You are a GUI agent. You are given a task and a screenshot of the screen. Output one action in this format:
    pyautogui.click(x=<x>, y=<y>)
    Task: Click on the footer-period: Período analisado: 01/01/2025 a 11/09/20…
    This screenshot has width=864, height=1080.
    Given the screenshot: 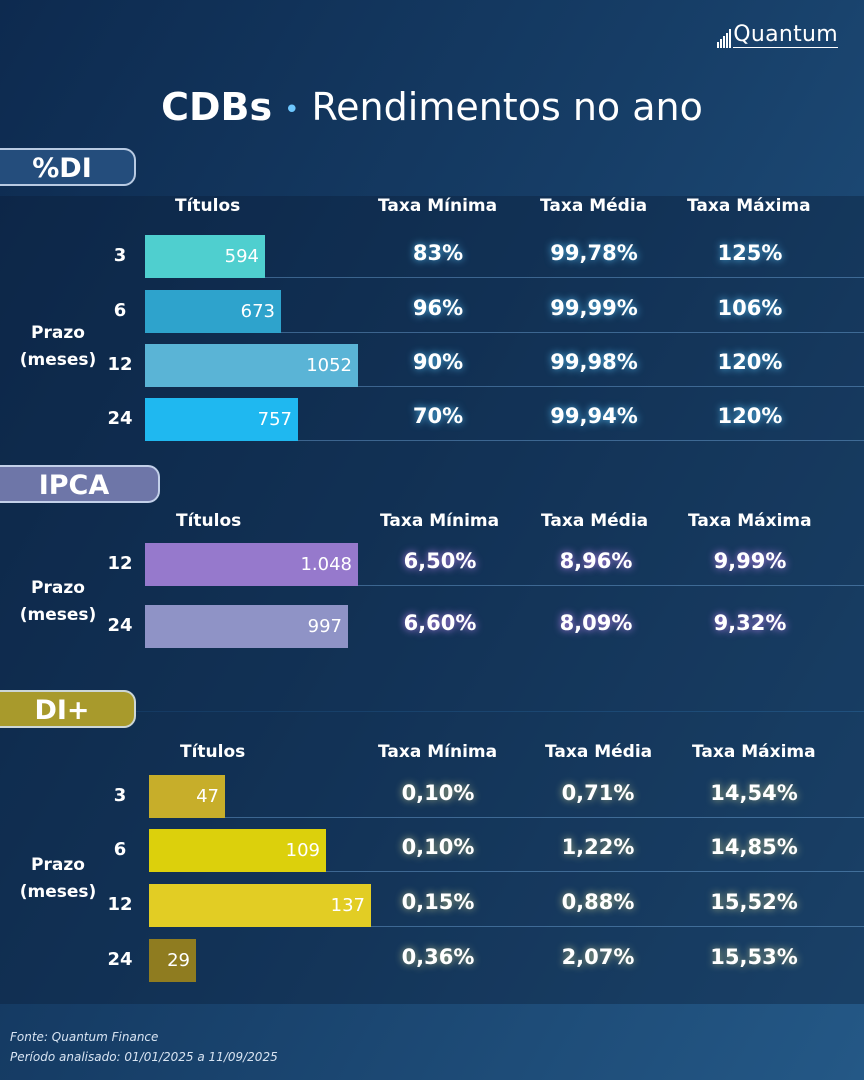 What is the action you would take?
    pyautogui.click(x=144, y=1057)
    